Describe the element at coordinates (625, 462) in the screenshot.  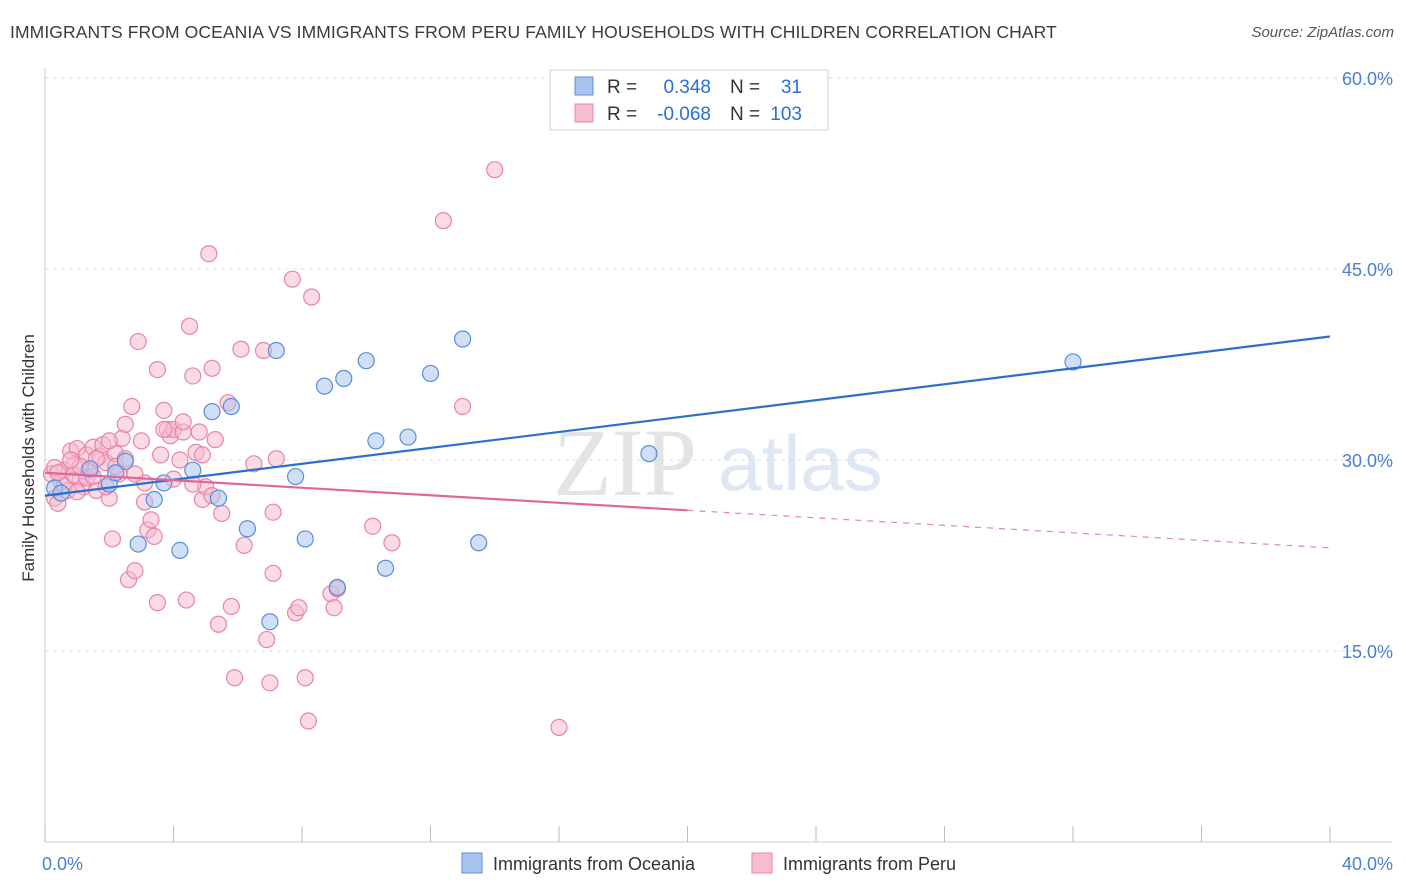
I see `watermark-zip: ZIP` at that location.